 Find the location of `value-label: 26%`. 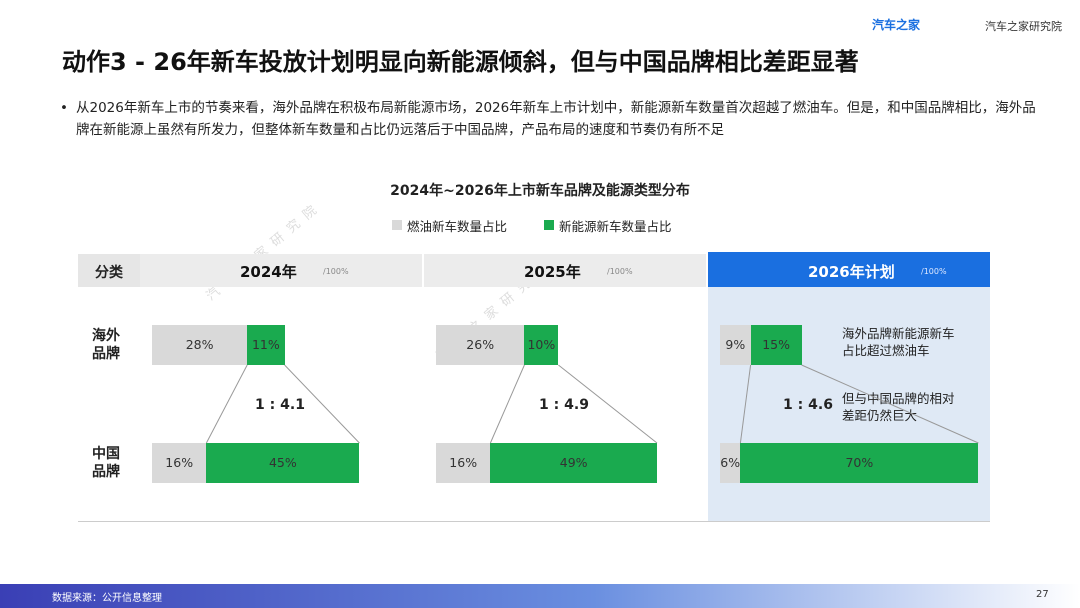

value-label: 26% is located at coordinates (480, 344).